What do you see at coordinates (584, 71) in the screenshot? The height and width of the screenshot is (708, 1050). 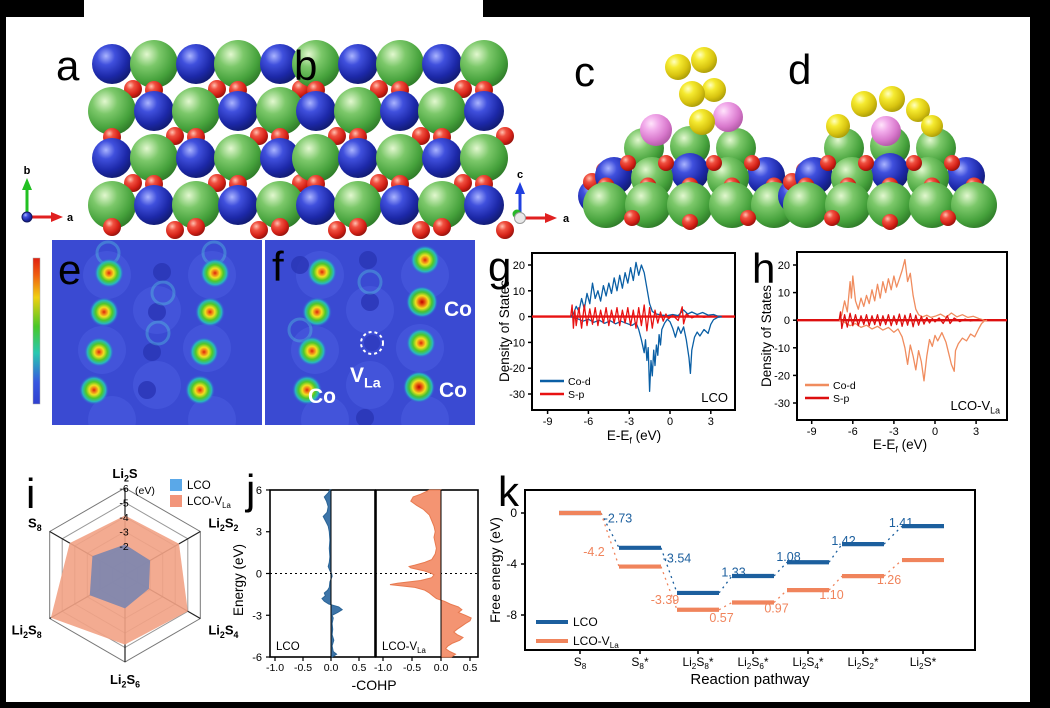 I see `panel-label-c: c` at bounding box center [584, 71].